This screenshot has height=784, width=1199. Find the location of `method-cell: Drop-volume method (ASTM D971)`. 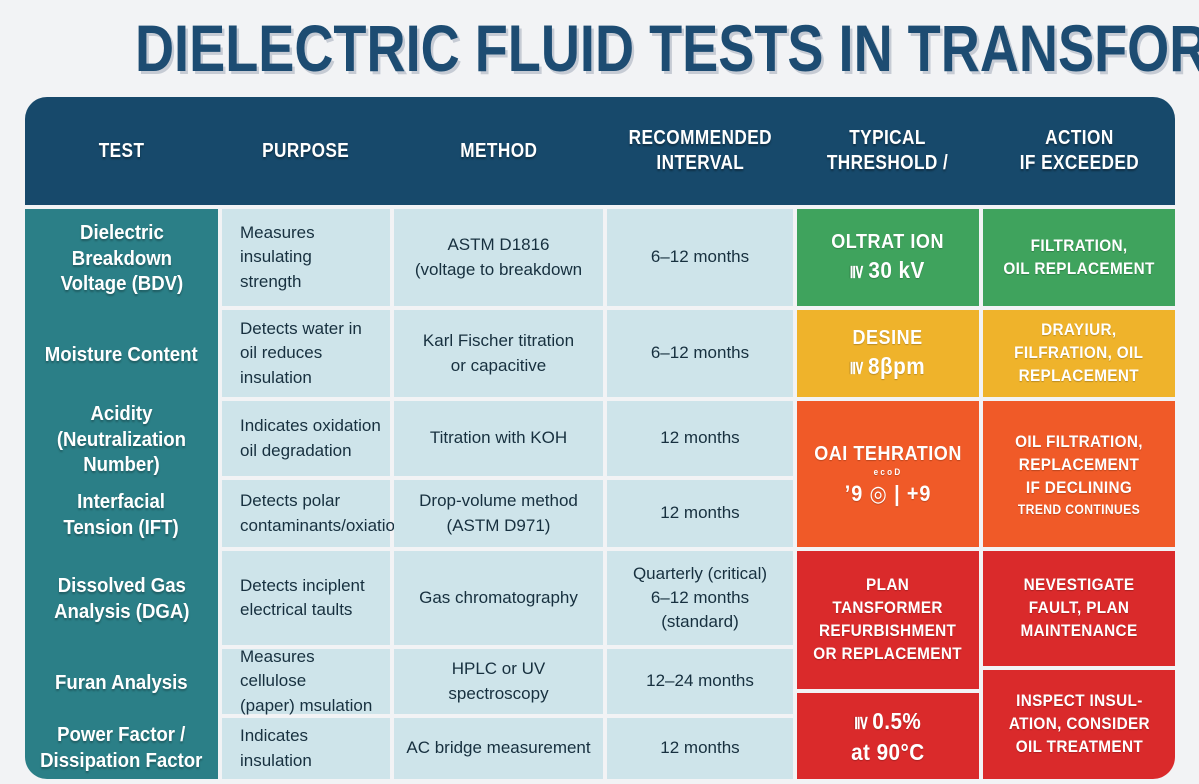

method-cell: Drop-volume method (ASTM D971) is located at coordinates (498, 513).